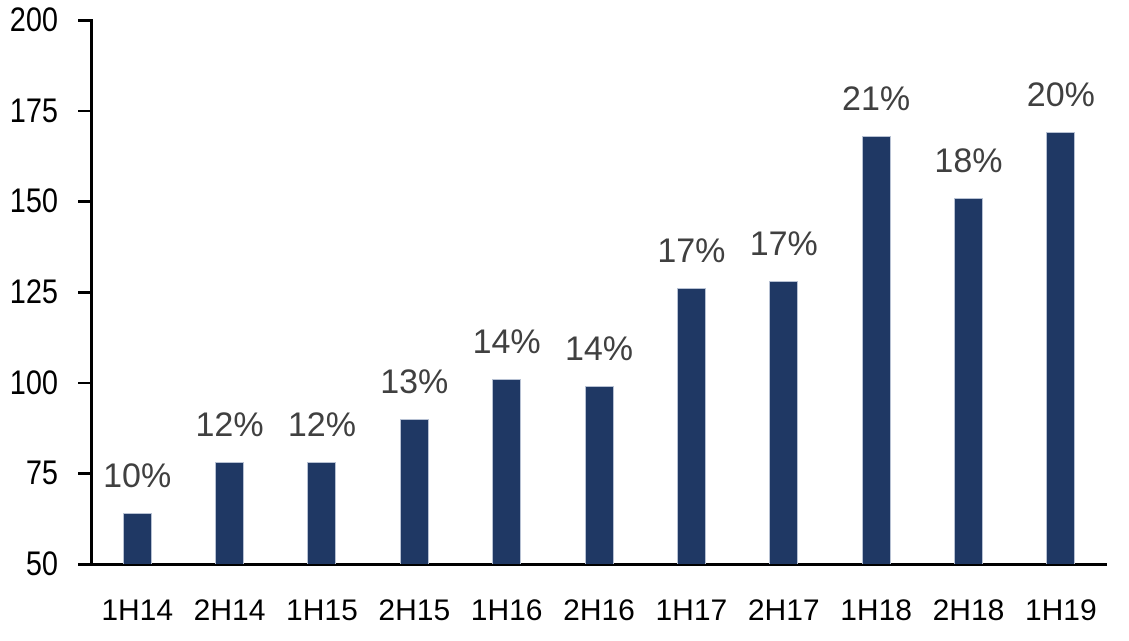  What do you see at coordinates (1060, 610) in the screenshot?
I see `x-tick-label: 1H19` at bounding box center [1060, 610].